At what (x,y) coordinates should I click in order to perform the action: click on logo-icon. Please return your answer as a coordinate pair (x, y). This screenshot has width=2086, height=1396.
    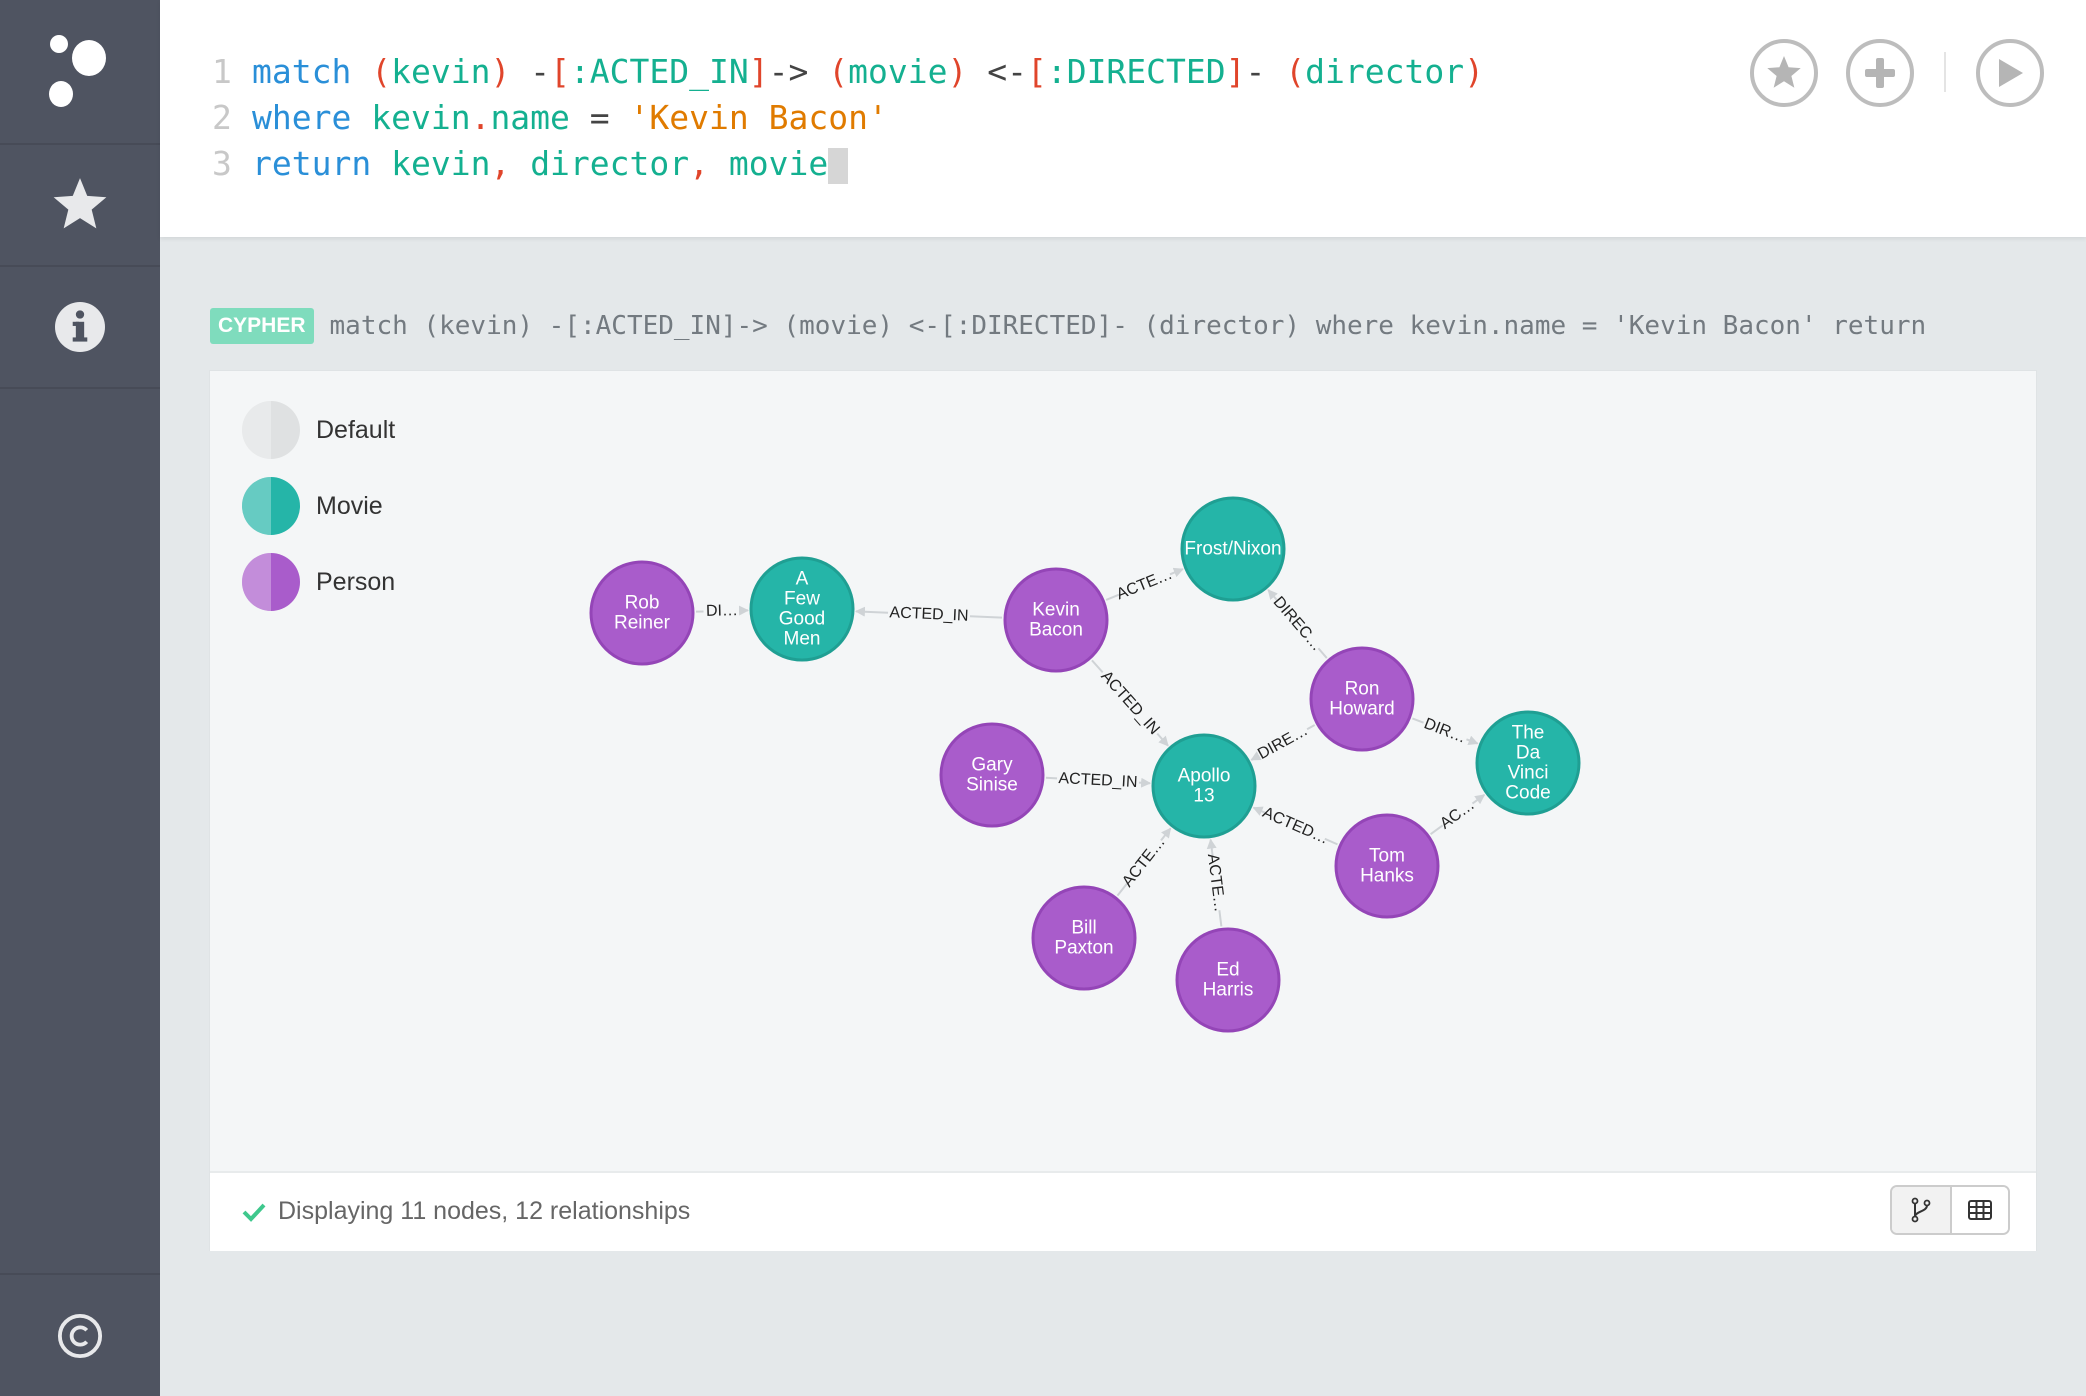
    Looking at the image, I should click on (77, 70).